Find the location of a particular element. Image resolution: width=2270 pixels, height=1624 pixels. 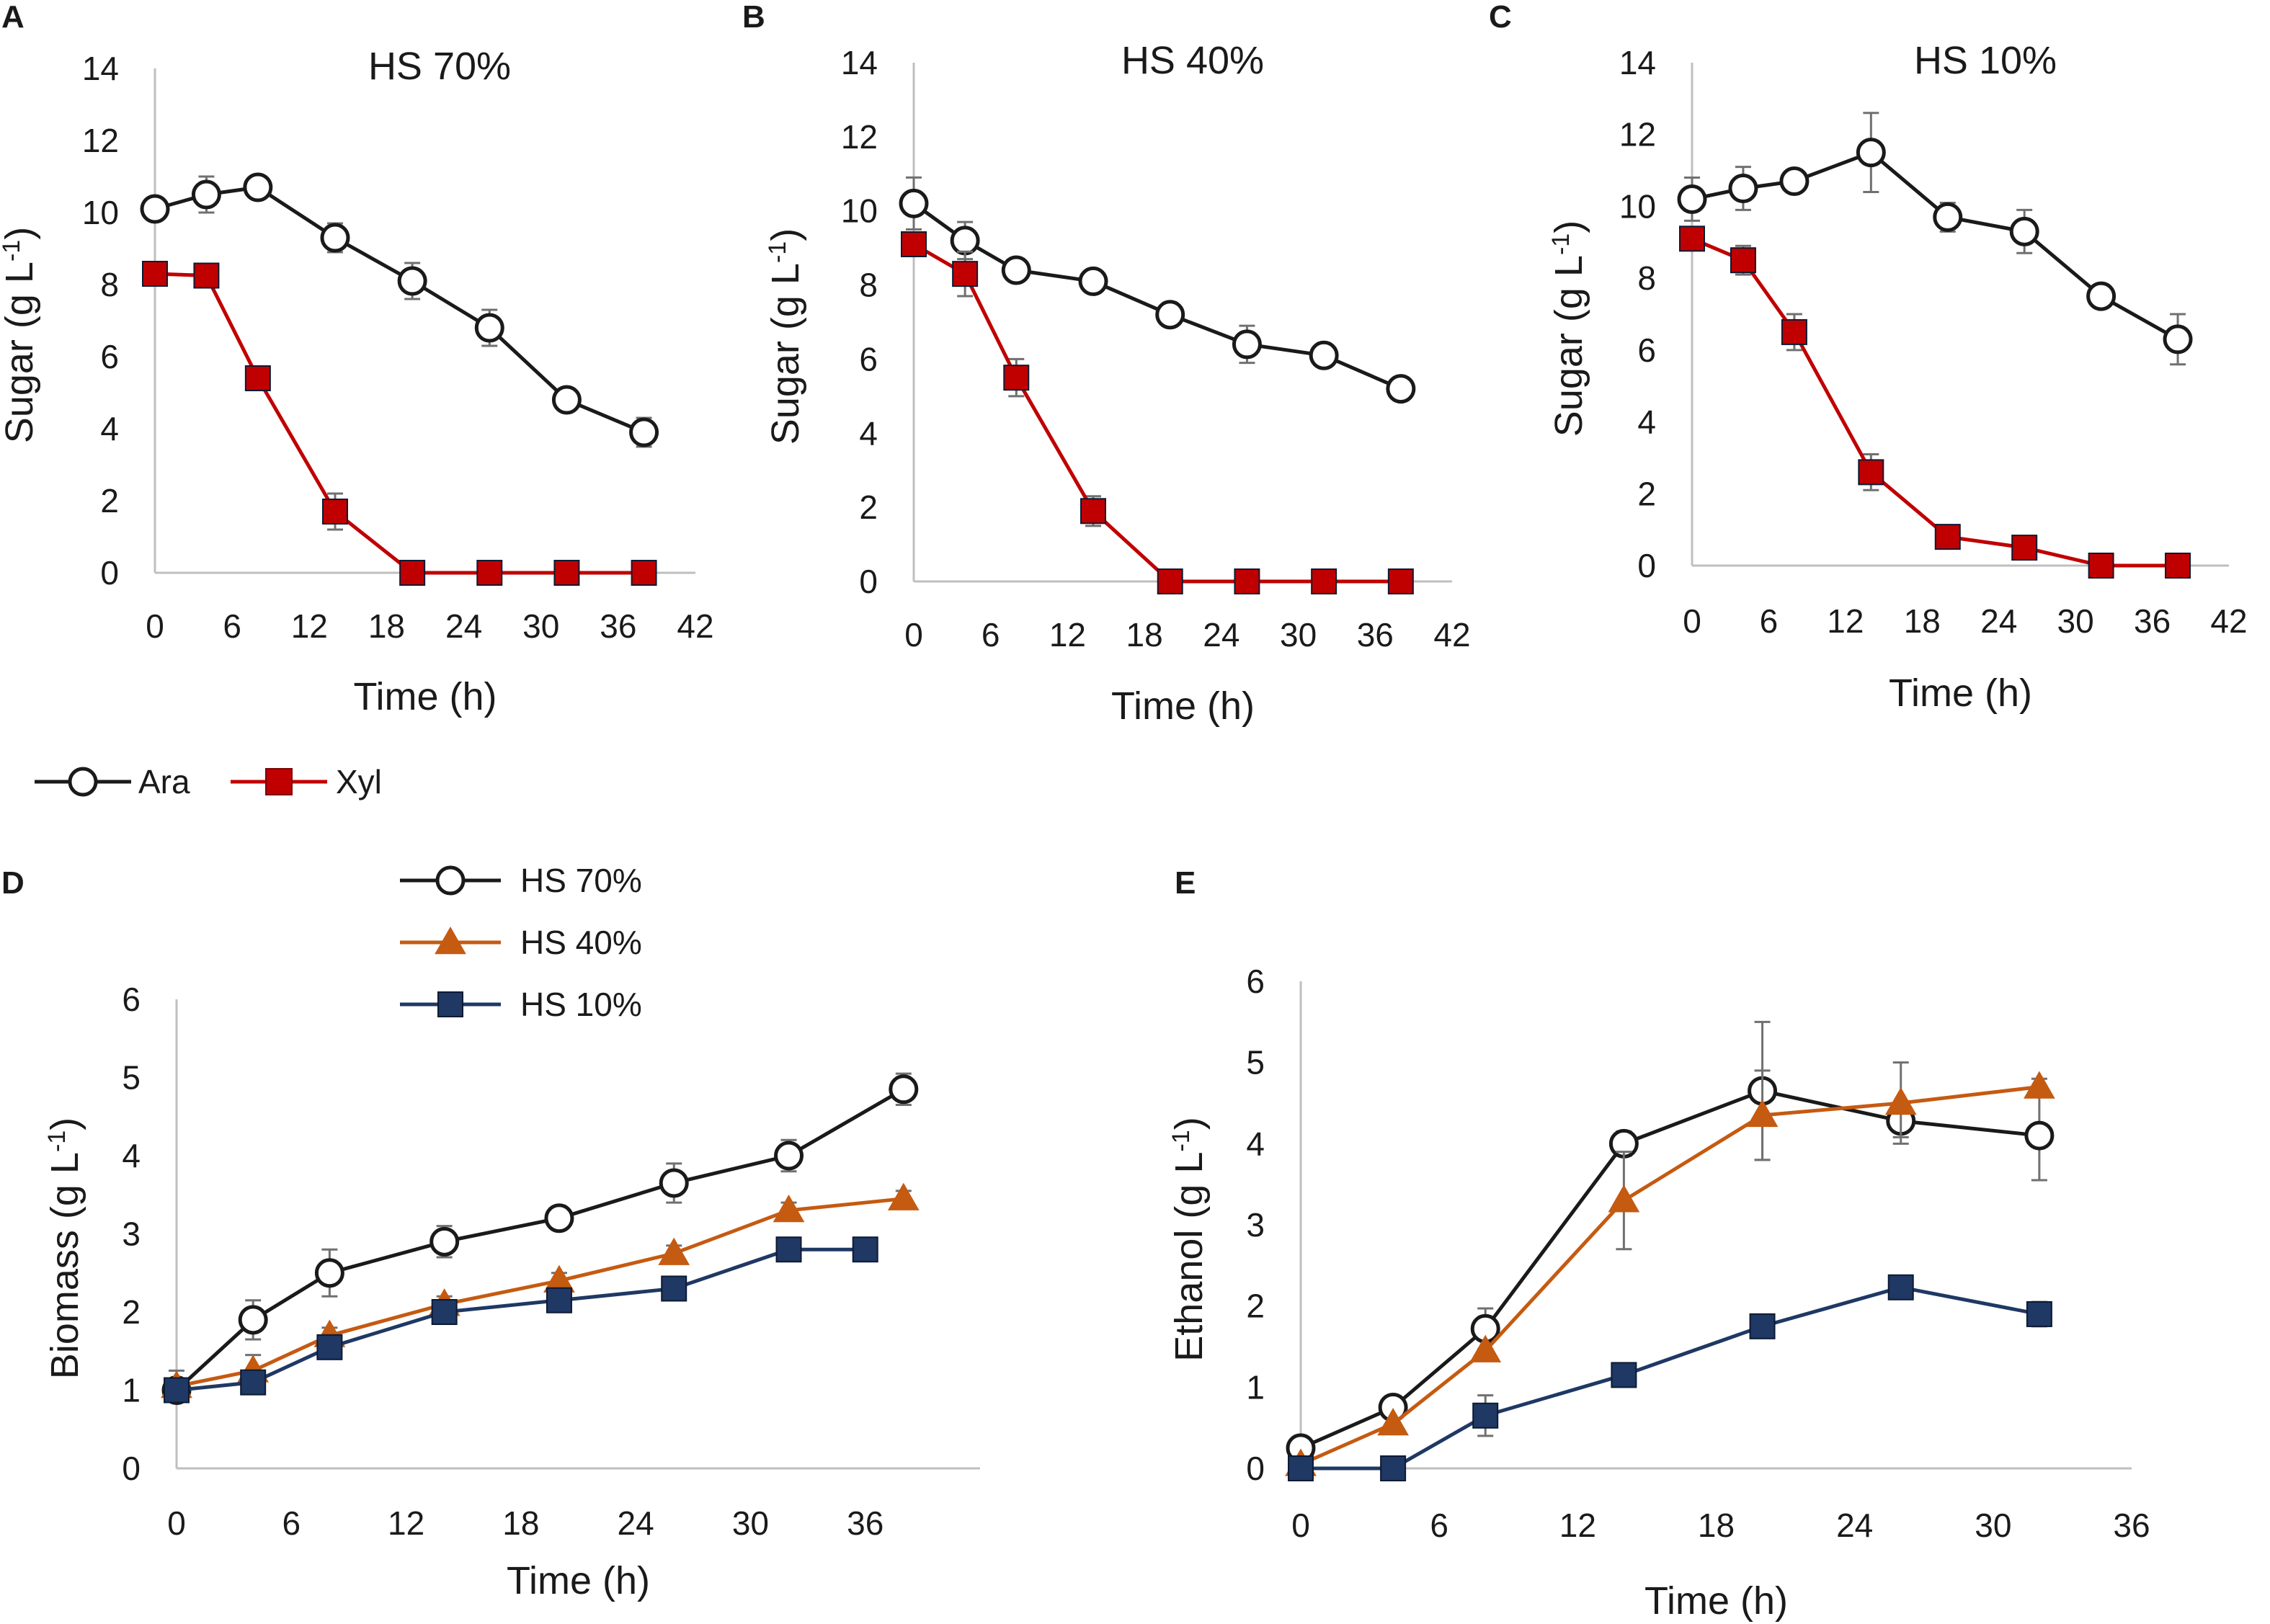

legend-marker-ara is located at coordinates (83, 782).